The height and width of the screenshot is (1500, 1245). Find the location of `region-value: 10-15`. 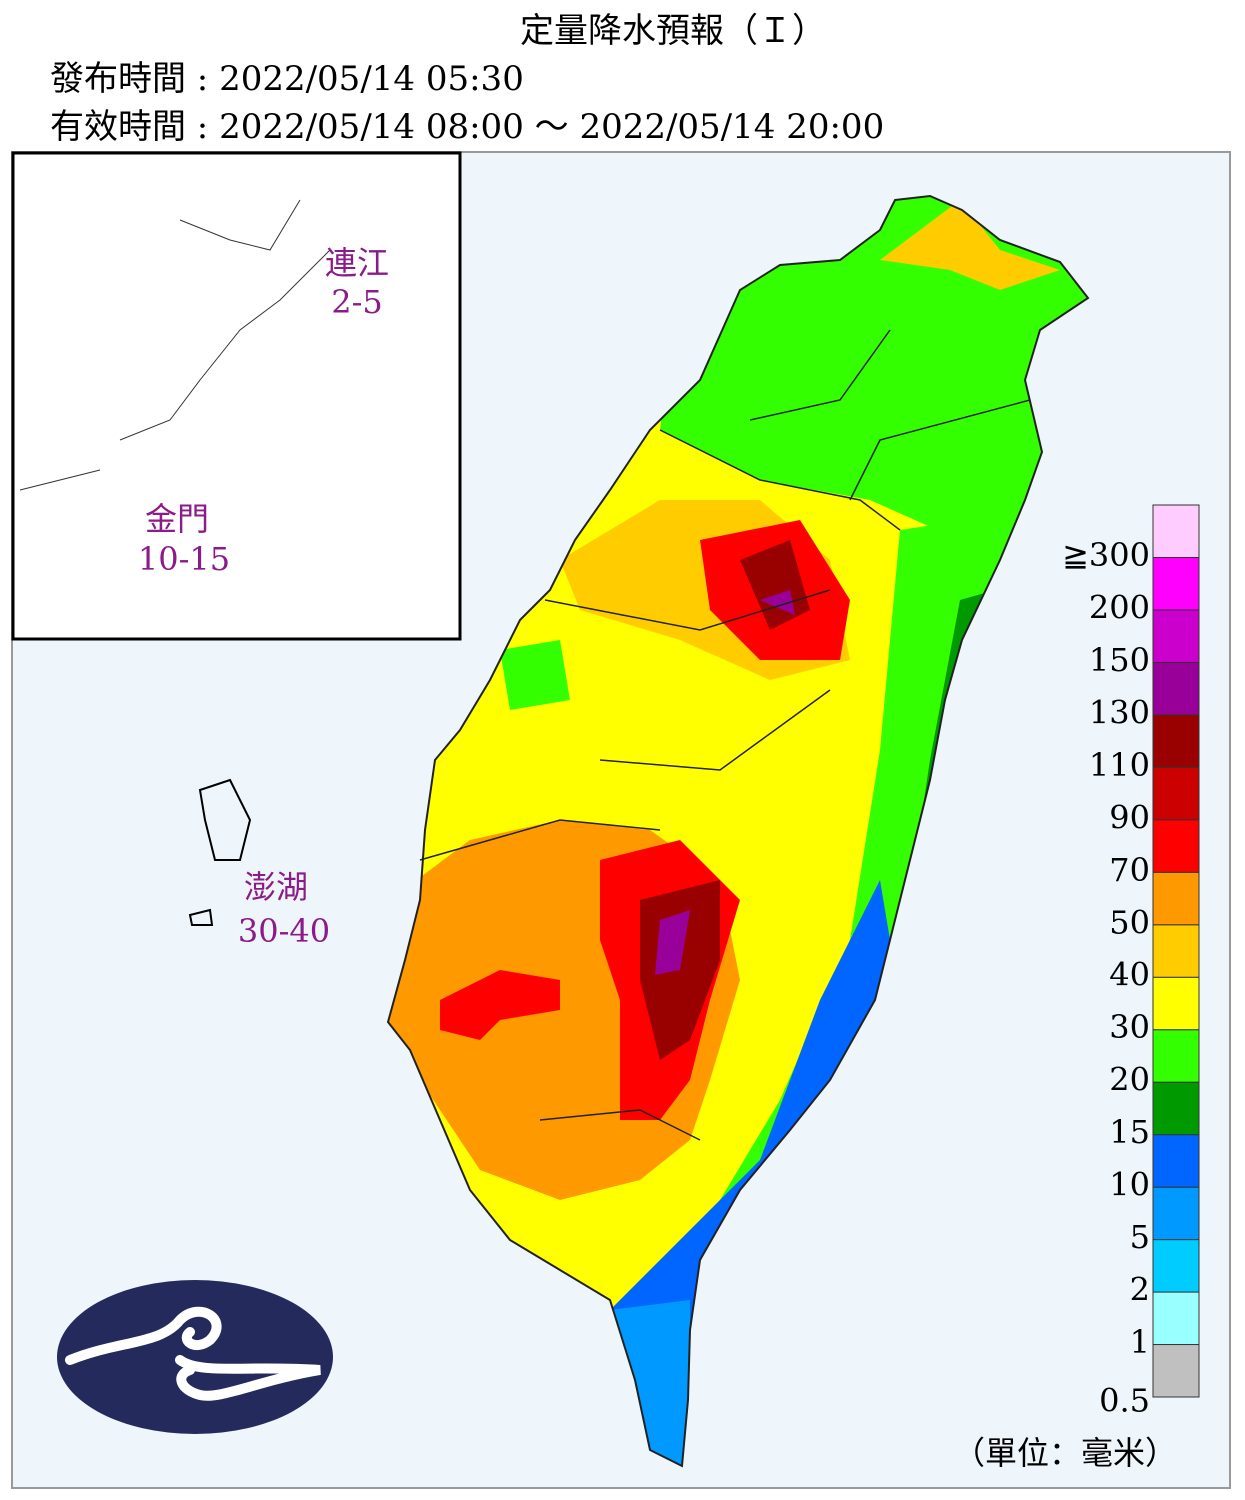

region-value: 10-15 is located at coordinates (184, 559).